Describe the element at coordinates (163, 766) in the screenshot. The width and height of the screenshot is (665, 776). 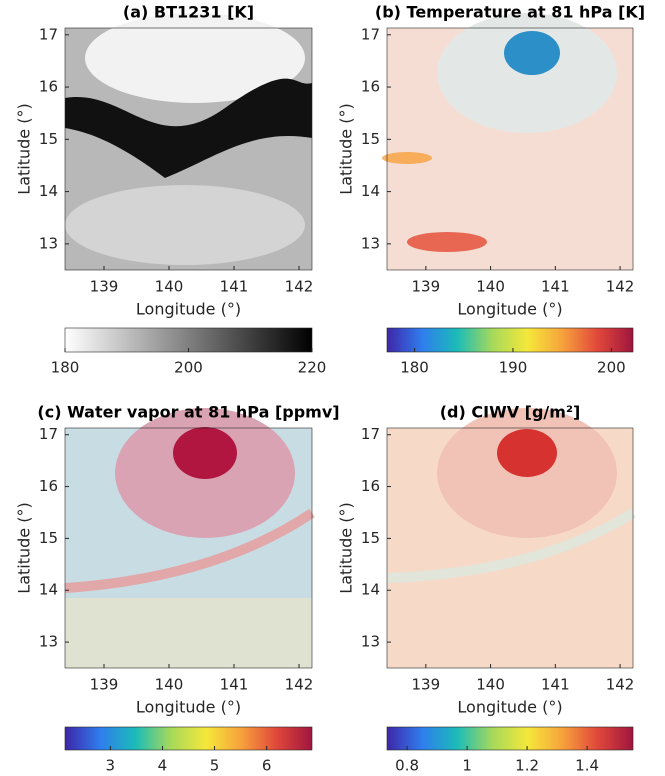
I see `colorbar-tick-label: 4` at that location.